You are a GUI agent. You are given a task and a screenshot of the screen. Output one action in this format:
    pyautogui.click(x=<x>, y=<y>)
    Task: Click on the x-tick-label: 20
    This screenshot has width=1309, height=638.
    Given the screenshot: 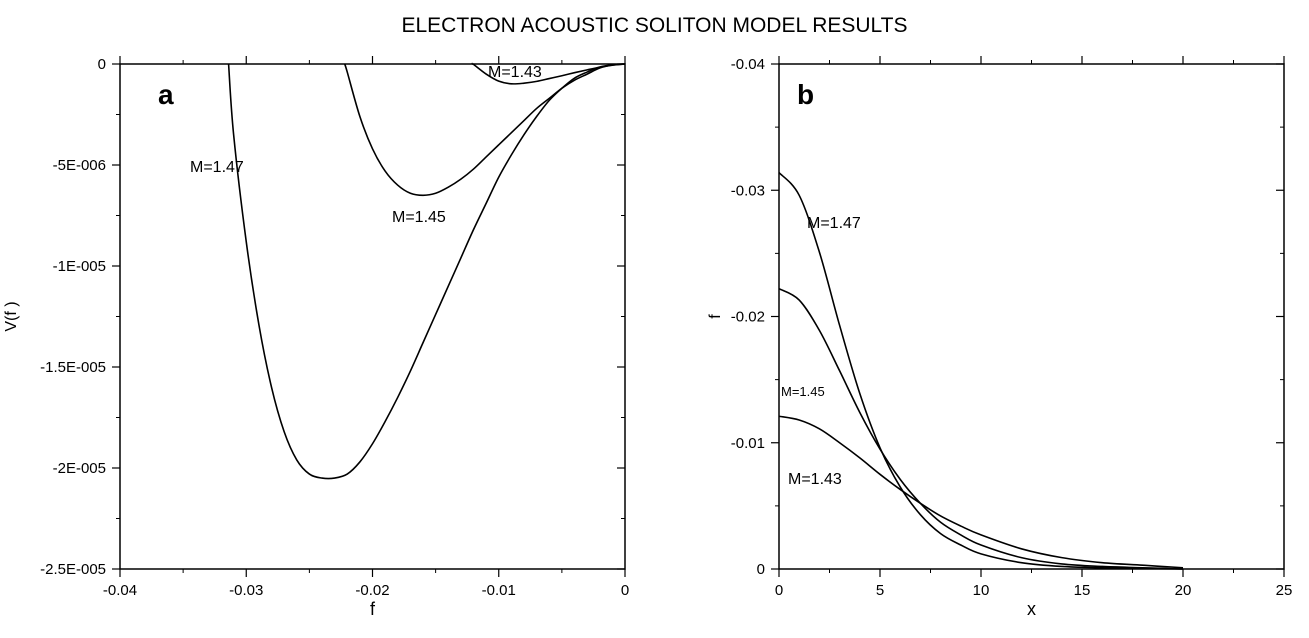 What is the action you would take?
    pyautogui.click(x=1183, y=590)
    